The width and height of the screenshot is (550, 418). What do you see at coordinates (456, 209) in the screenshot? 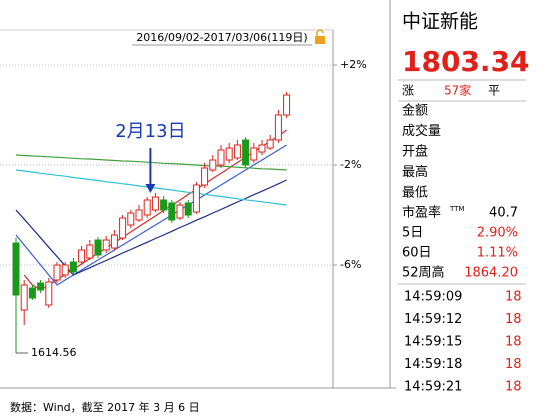
I see `stat-sup: TTM` at bounding box center [456, 209].